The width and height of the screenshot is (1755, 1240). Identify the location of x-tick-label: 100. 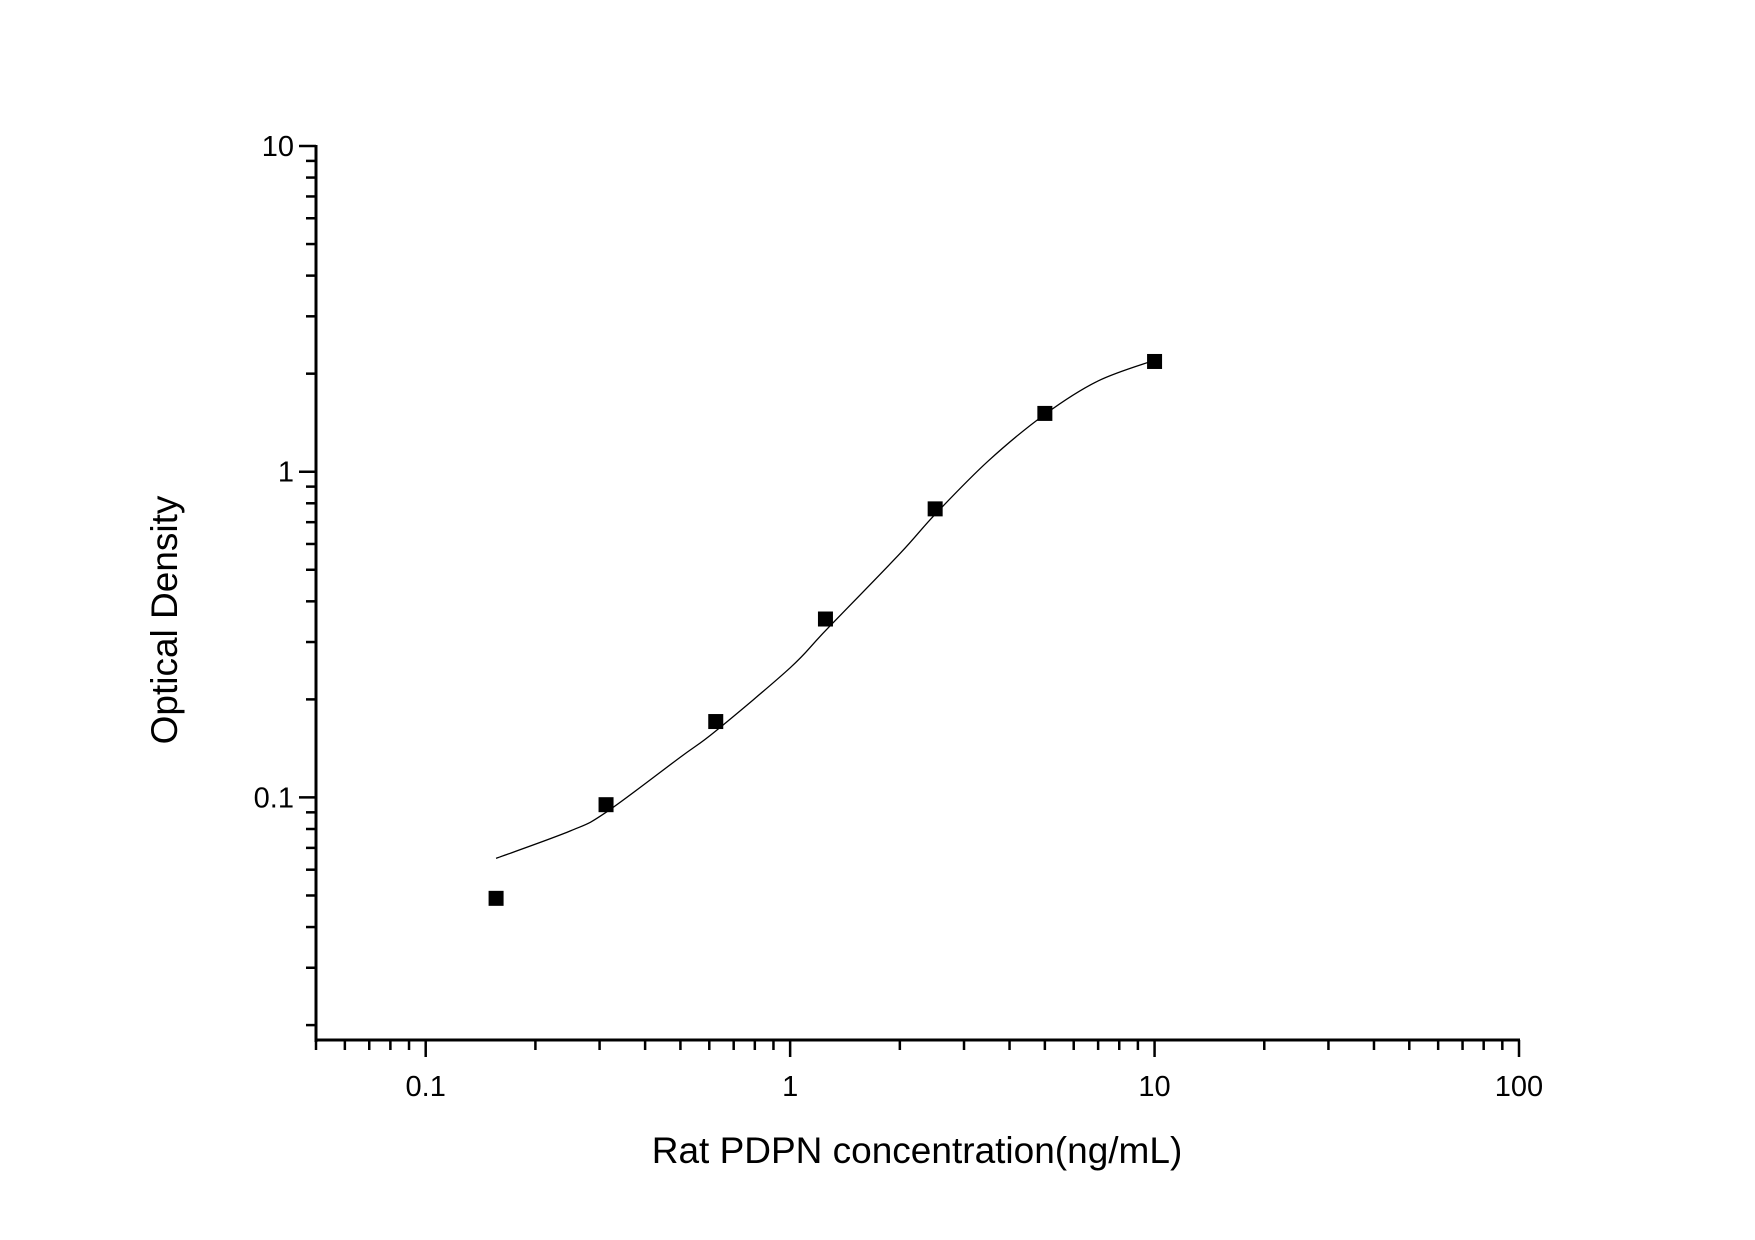
(1519, 1087).